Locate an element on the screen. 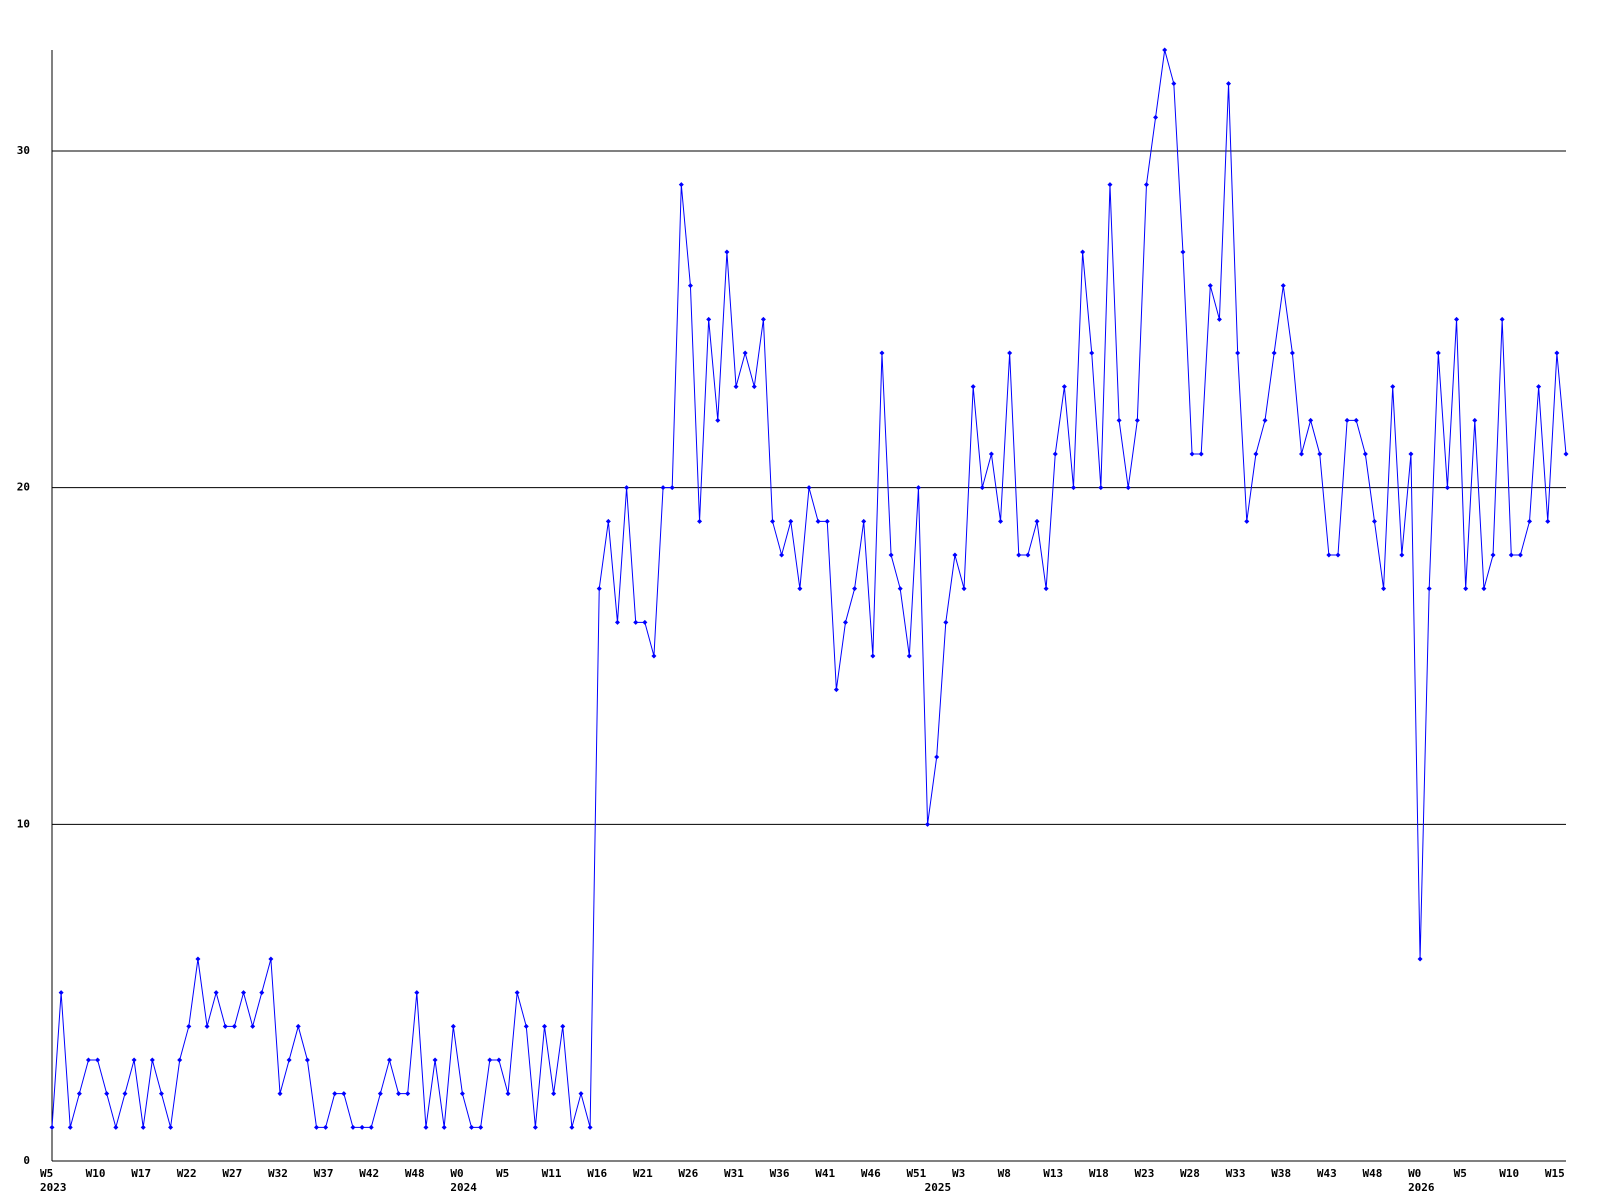 This screenshot has width=1600, height=1204. x-tick-label: W51 is located at coordinates (916, 1173).